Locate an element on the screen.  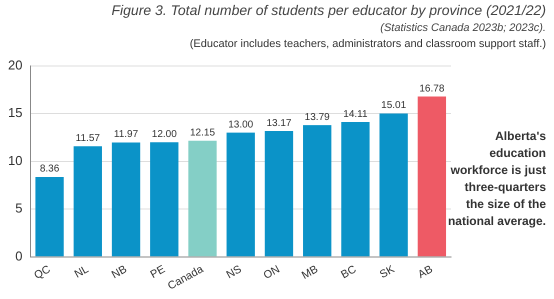
x-tick-label: AB is located at coordinates (425, 272).